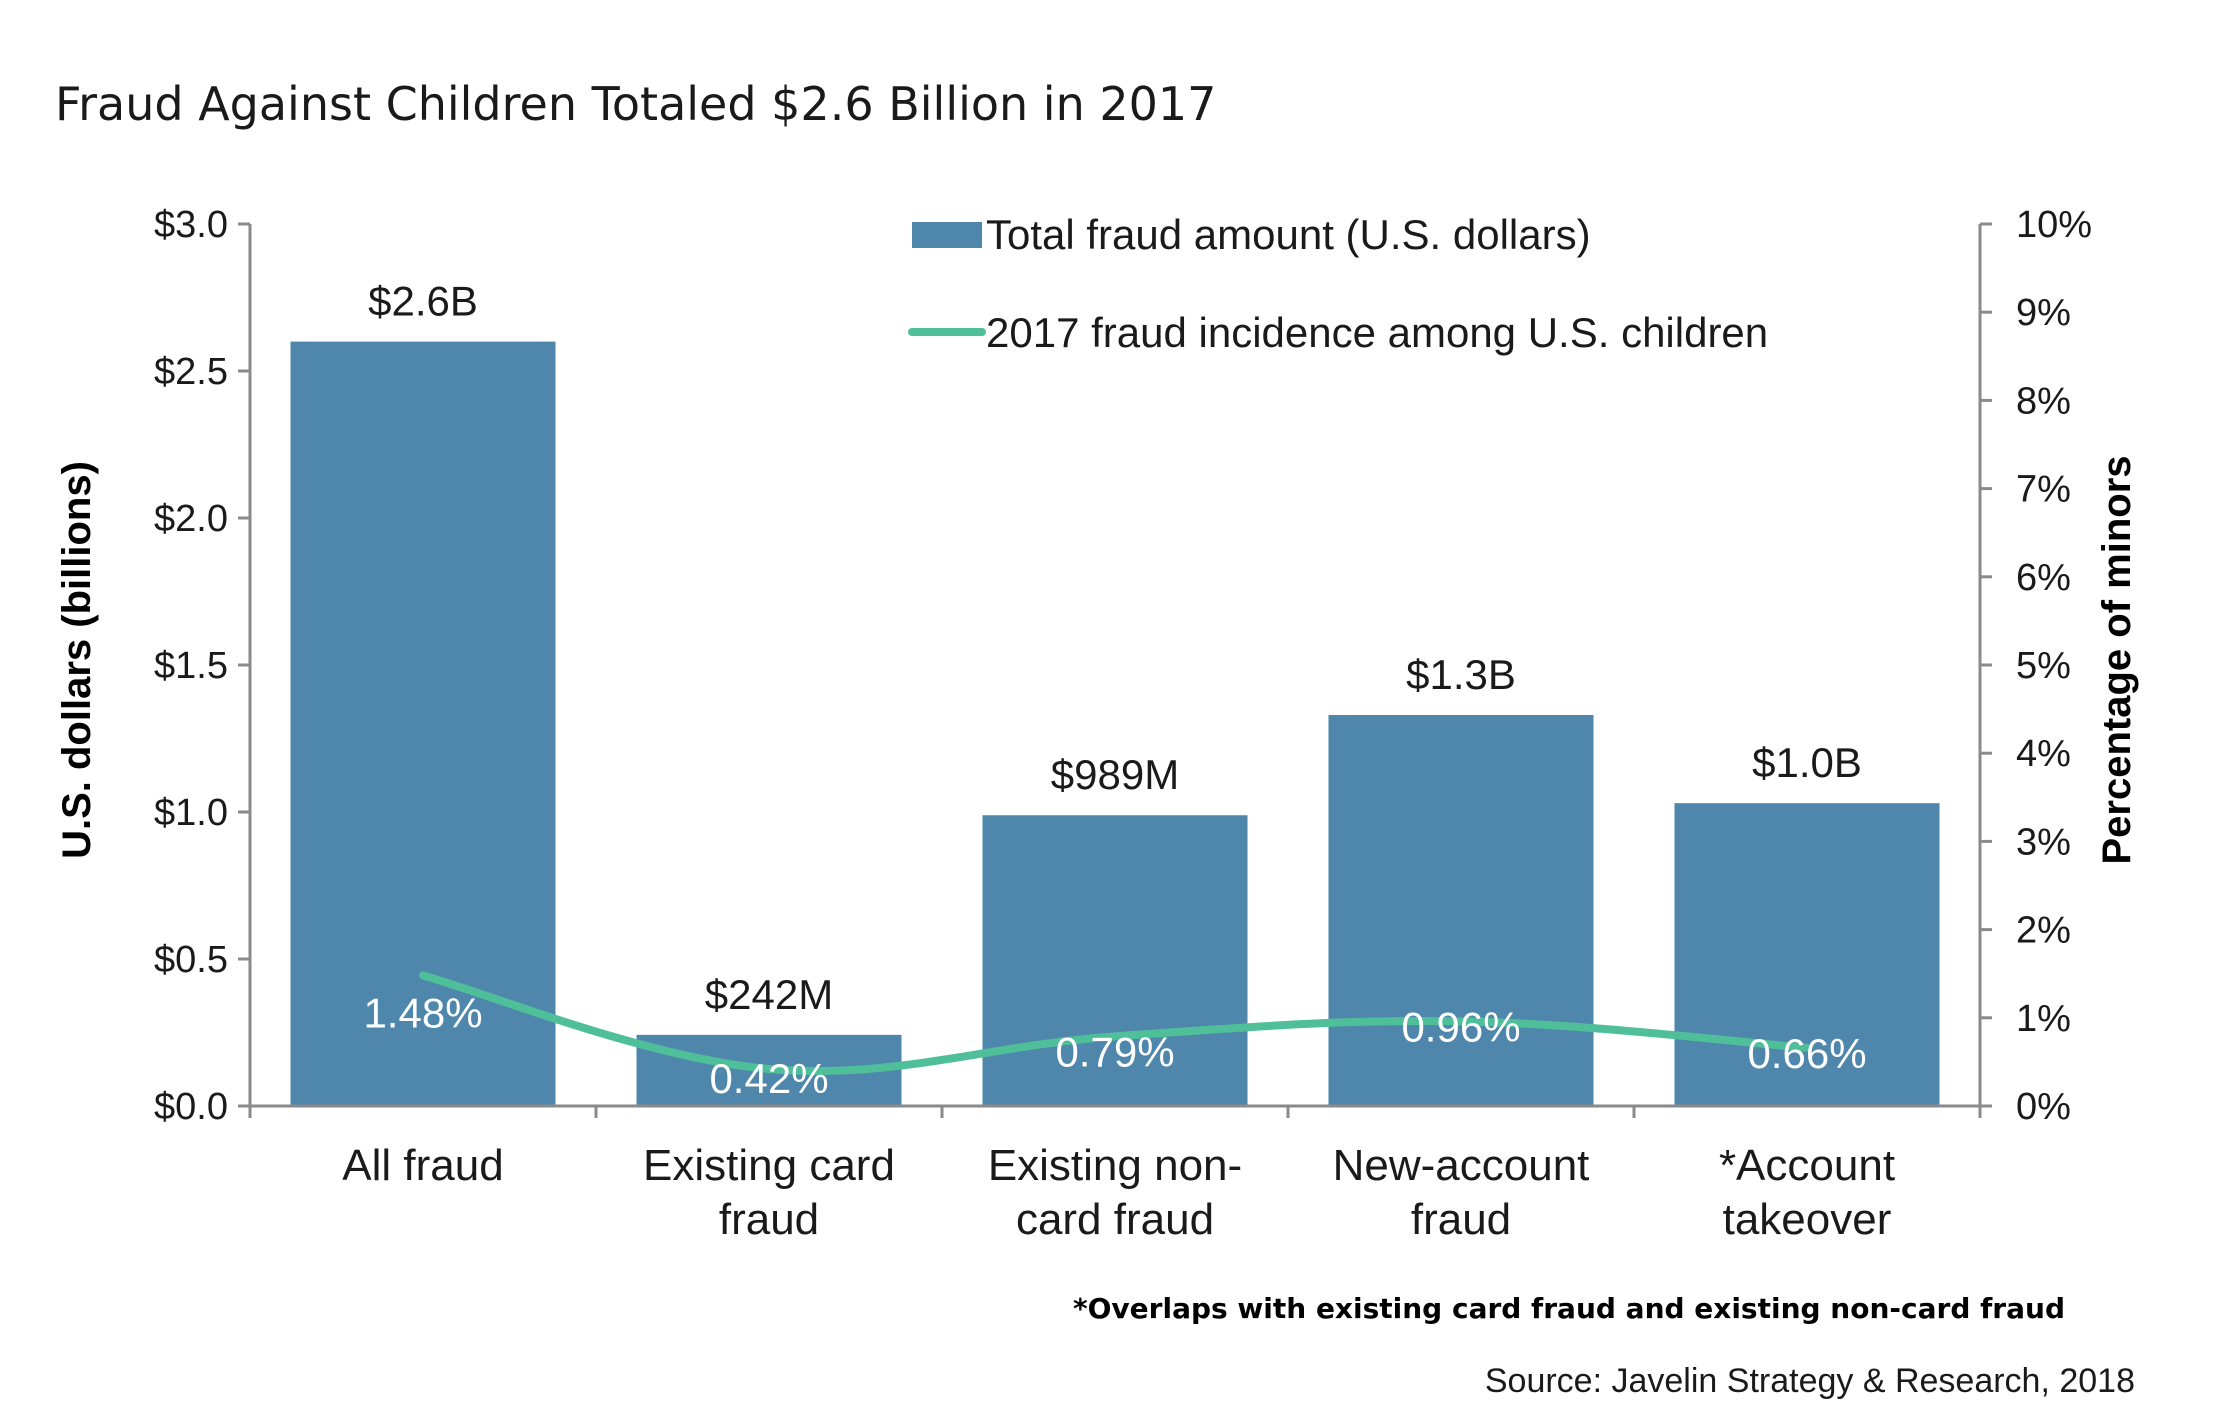 The height and width of the screenshot is (1426, 2222). I want to click on legend-swatch-bar, so click(947, 235).